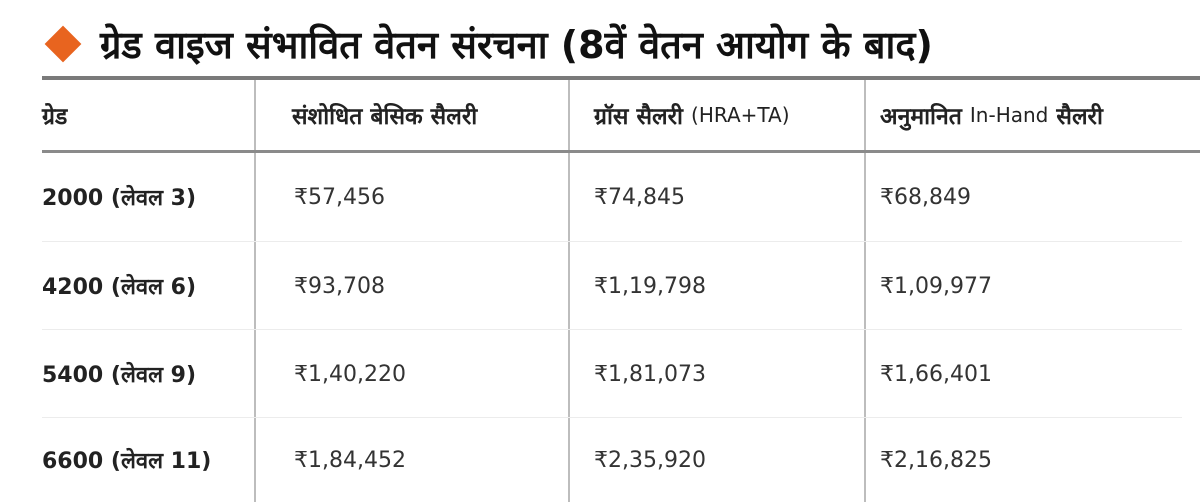  What do you see at coordinates (936, 374) in the screenshot?
I see `table-cell-inhand: ₹1,66,401` at bounding box center [936, 374].